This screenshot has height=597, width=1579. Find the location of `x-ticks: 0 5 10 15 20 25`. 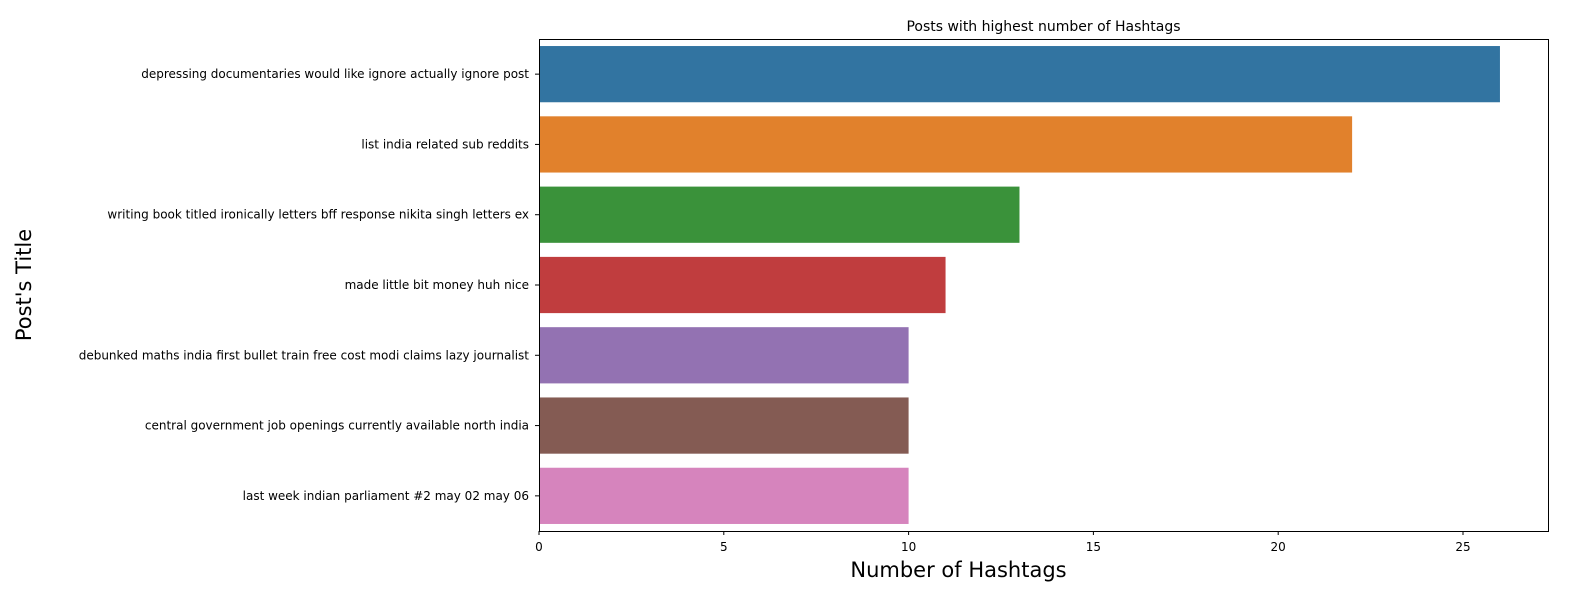

x-ticks: 0 5 10 15 20 25 is located at coordinates (1003, 542).